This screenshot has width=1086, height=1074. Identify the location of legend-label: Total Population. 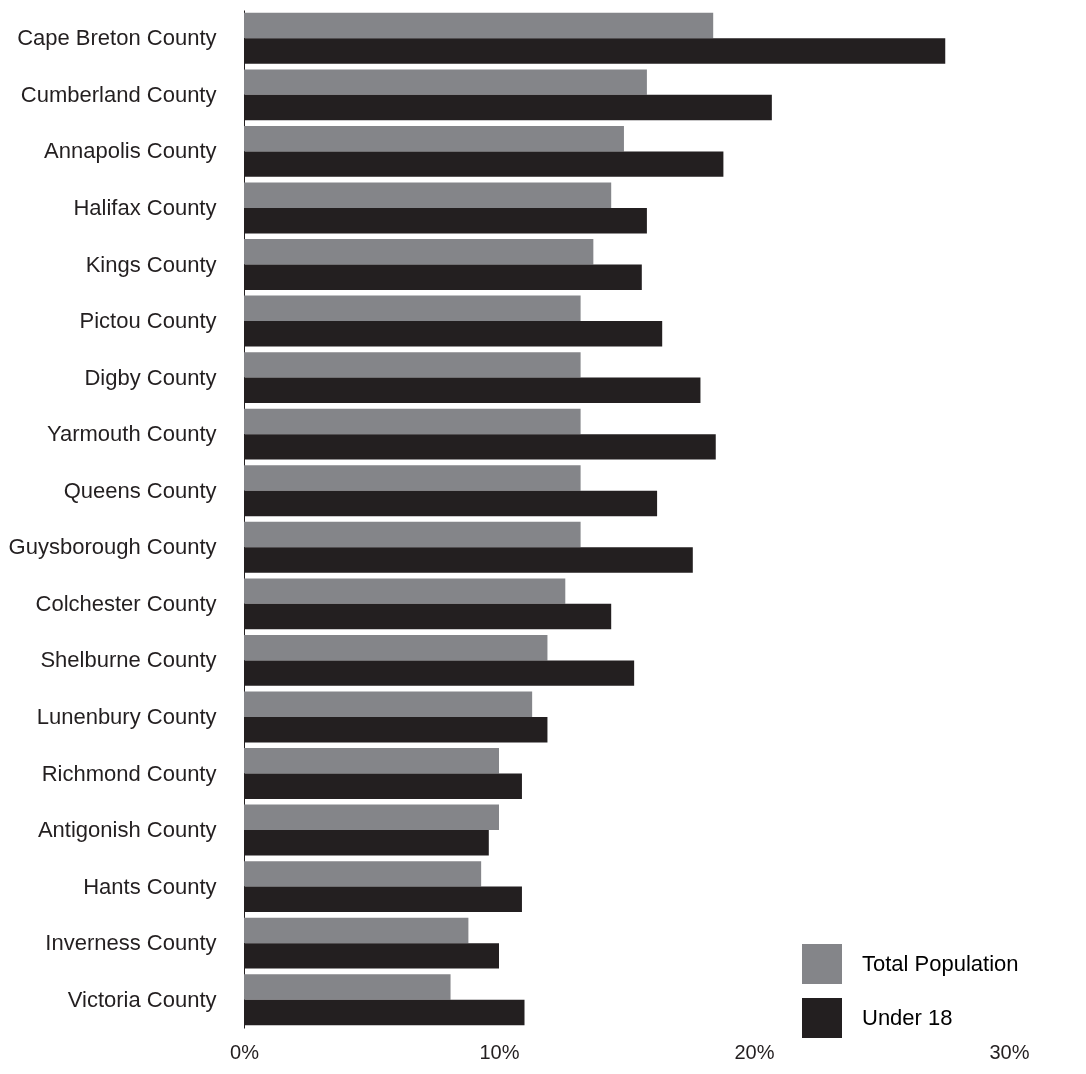
(940, 963).